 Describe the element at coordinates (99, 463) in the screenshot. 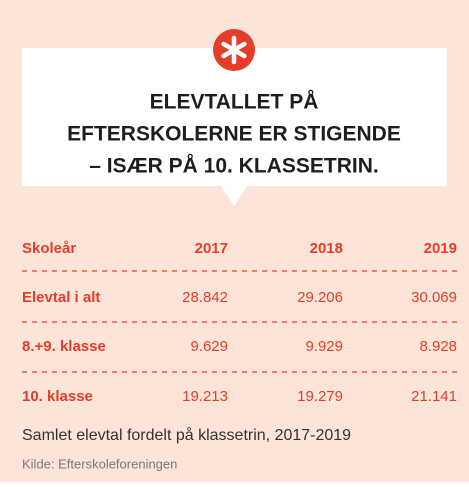

I see `source: Kilde: Efterskoleforeningen` at that location.